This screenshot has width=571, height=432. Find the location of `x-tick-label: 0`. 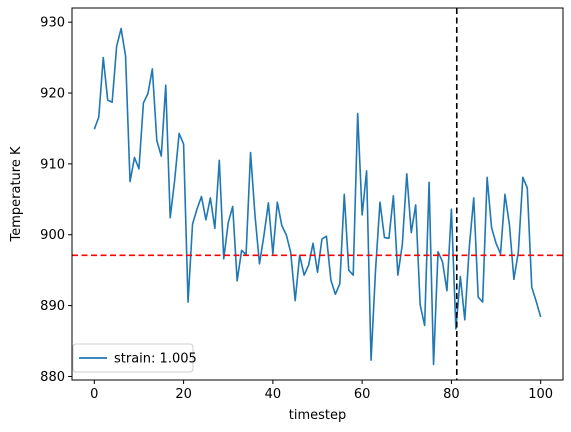

x-tick-label: 0 is located at coordinates (94, 394).